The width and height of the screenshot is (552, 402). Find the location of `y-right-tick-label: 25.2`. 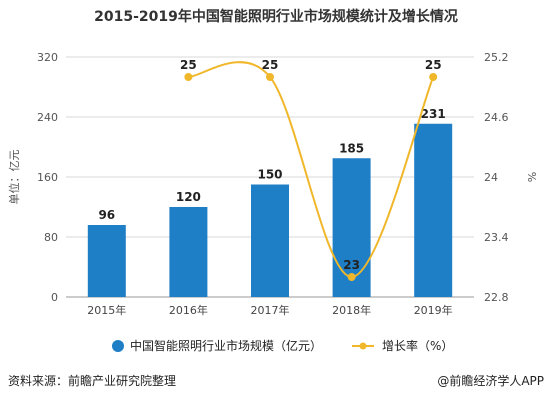

y-right-tick-label: 25.2 is located at coordinates (496, 57).